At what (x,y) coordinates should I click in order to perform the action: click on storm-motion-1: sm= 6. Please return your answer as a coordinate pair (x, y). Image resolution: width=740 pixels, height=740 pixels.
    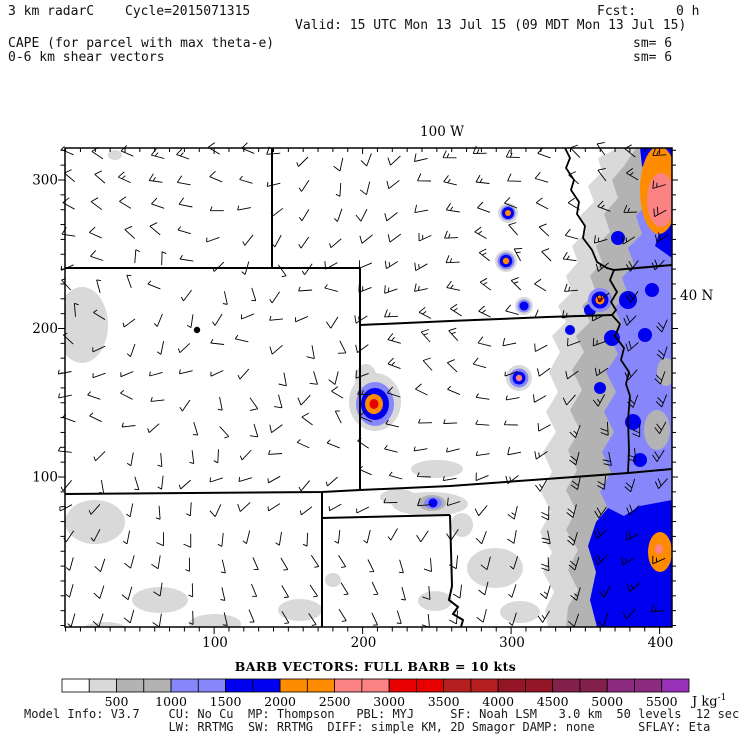
    Looking at the image, I should click on (653, 43).